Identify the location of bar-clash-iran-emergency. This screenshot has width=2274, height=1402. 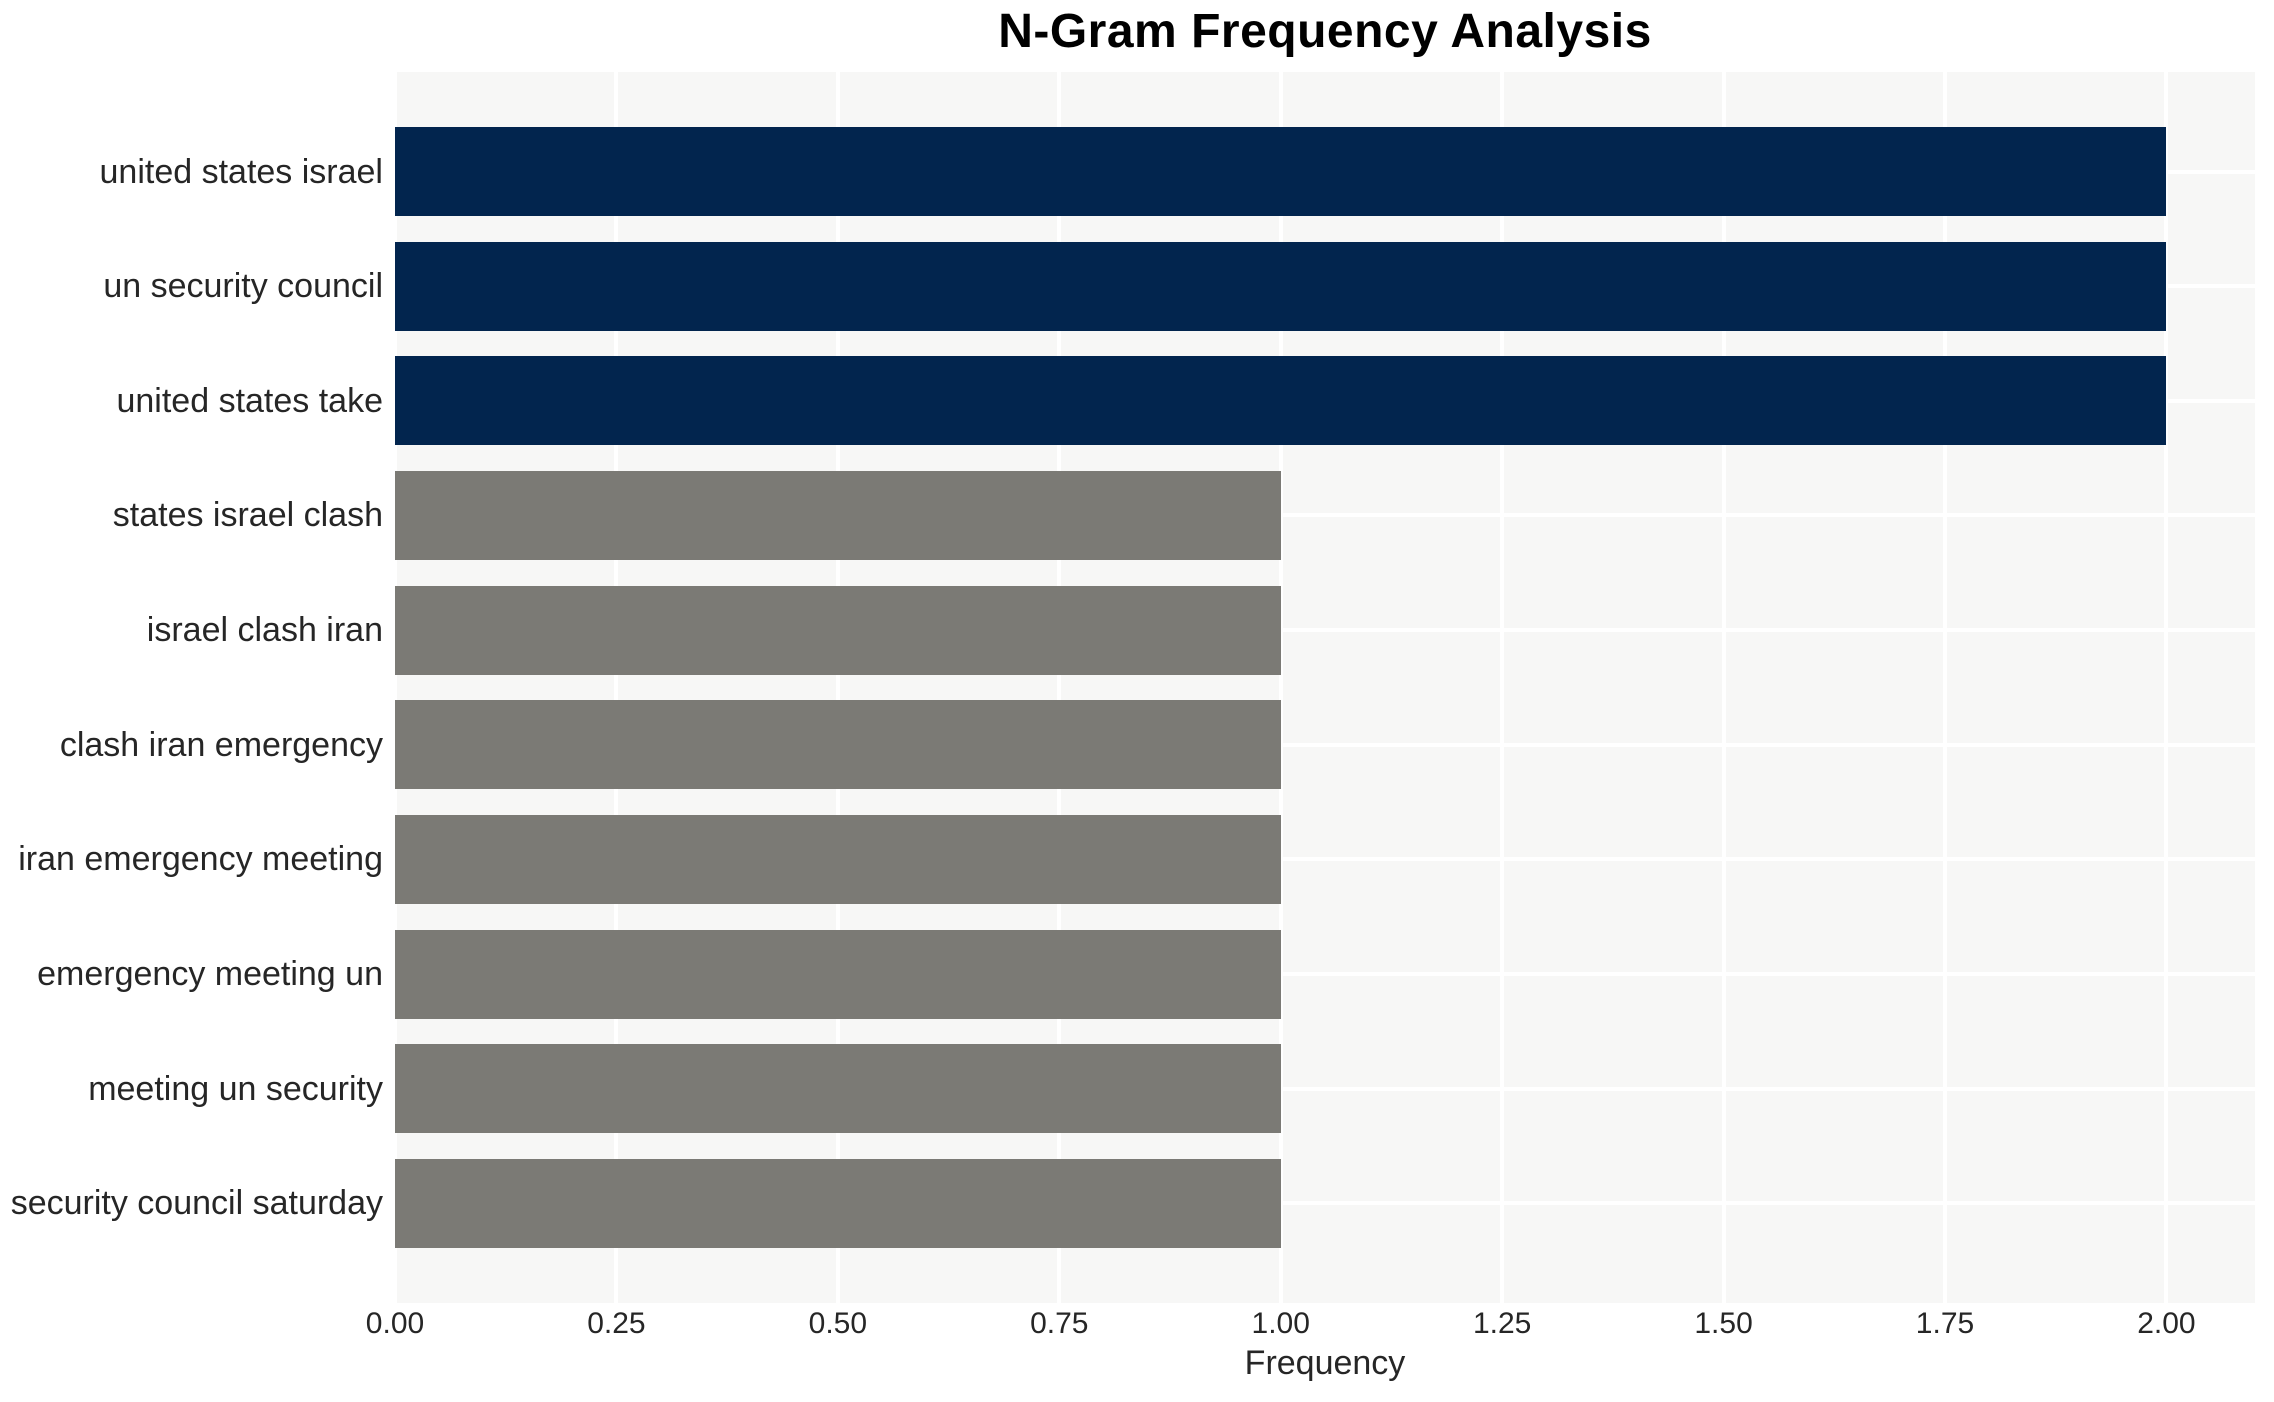
(838, 745).